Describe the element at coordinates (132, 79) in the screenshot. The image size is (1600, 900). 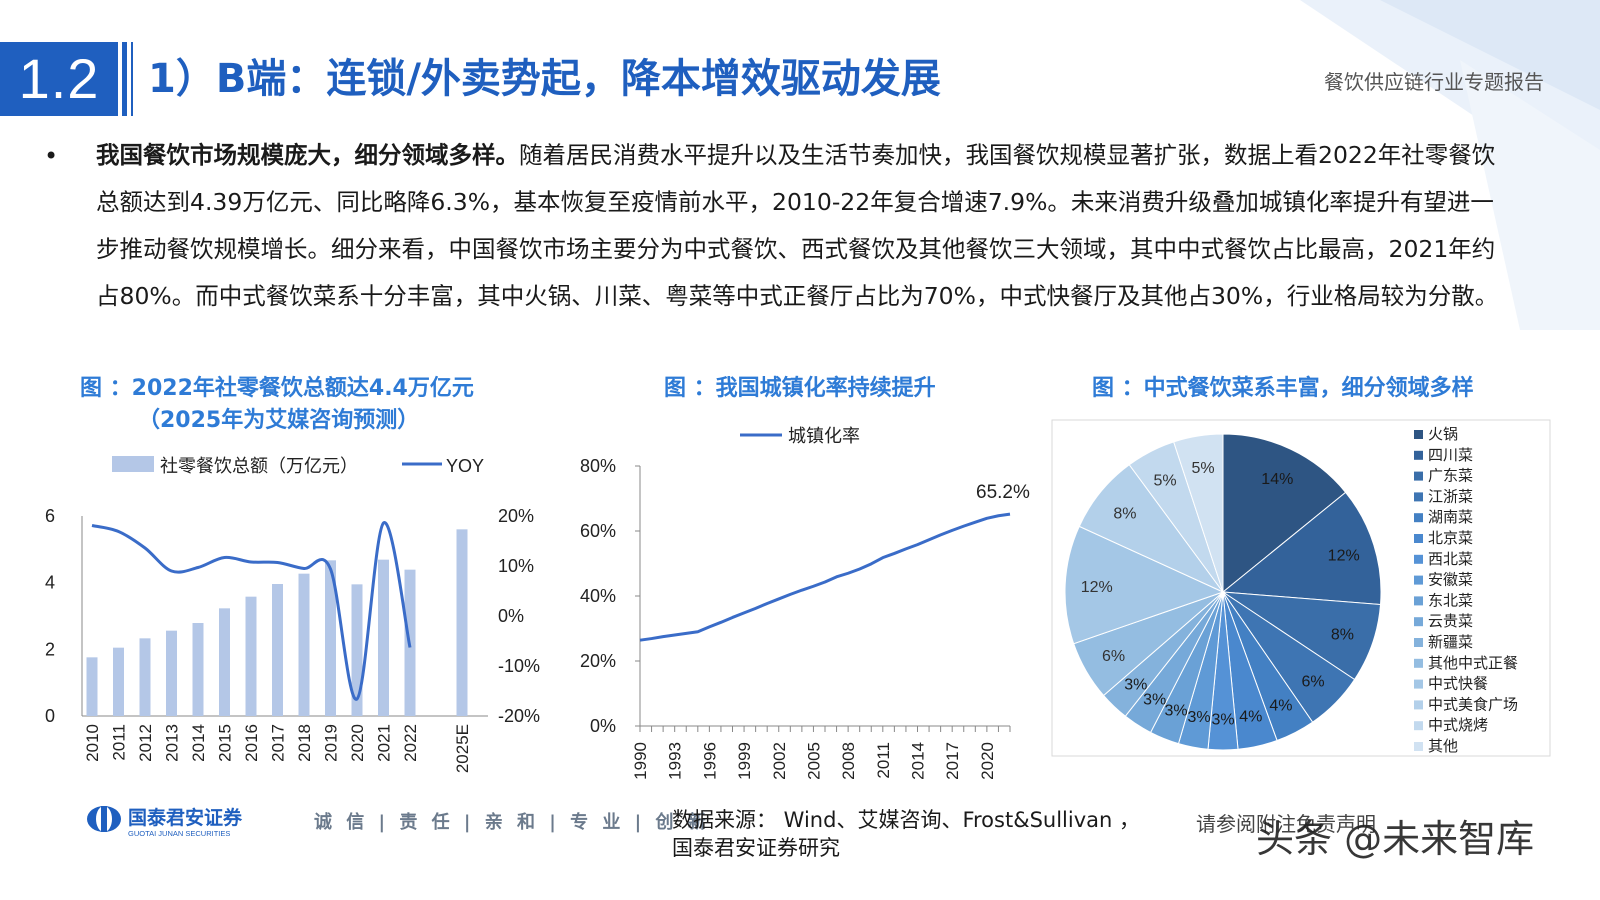
I see `section-divider-thin` at that location.